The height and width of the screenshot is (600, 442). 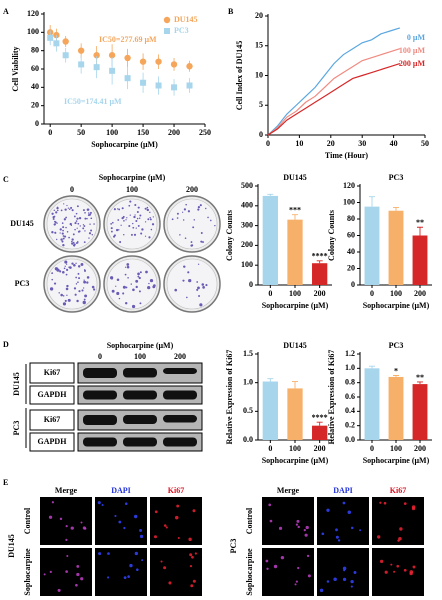 I want to click on y-tick-label: 5, so click(x=261, y=104).